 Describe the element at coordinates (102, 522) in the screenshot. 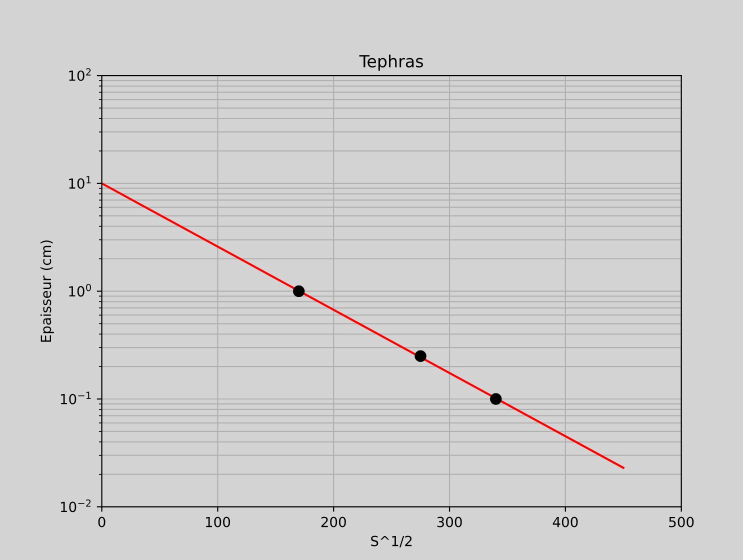

I see `x-tick-label: 0` at that location.